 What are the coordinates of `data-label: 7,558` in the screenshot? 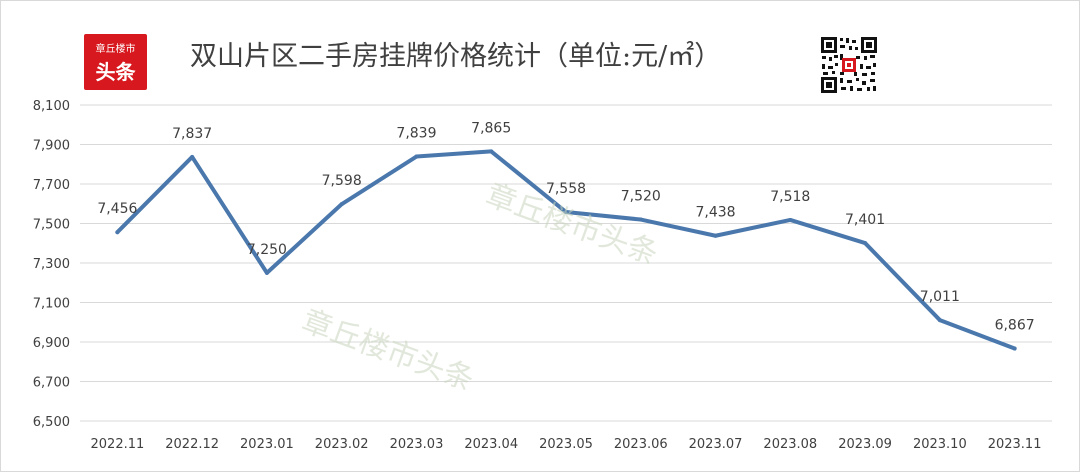 It's located at (566, 189).